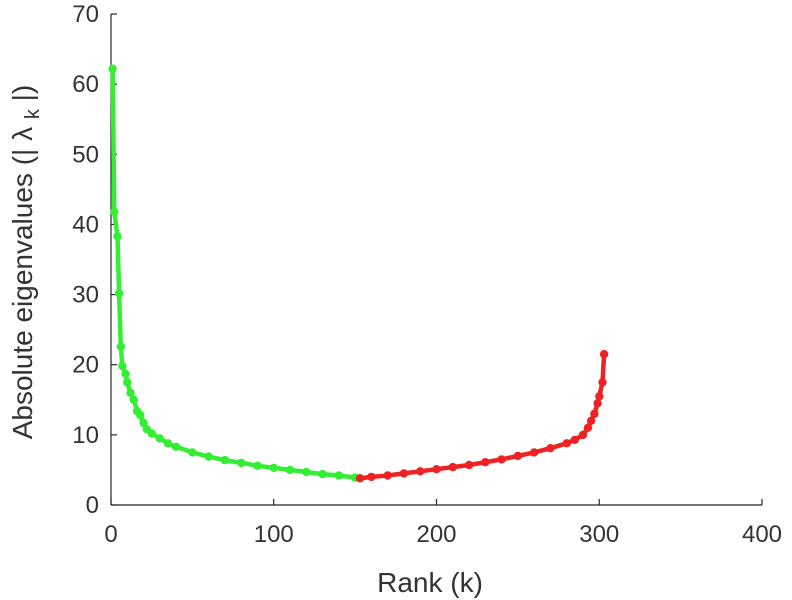  What do you see at coordinates (274, 534) in the screenshot?
I see `x-tick-label: 100` at bounding box center [274, 534].